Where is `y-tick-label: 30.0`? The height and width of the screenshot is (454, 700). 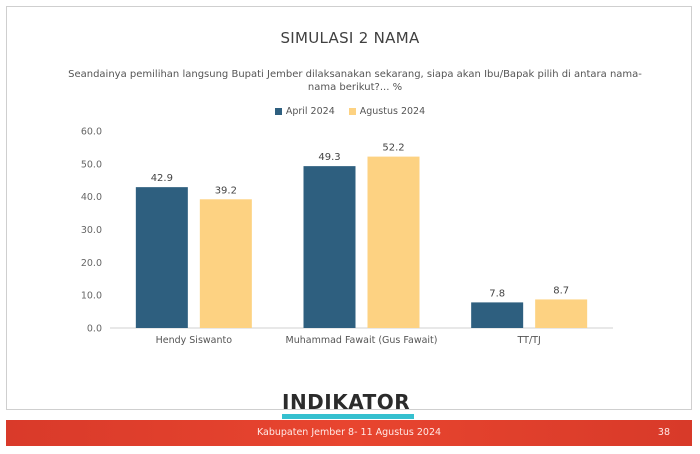 y-tick-label: 30.0 is located at coordinates (91, 230).